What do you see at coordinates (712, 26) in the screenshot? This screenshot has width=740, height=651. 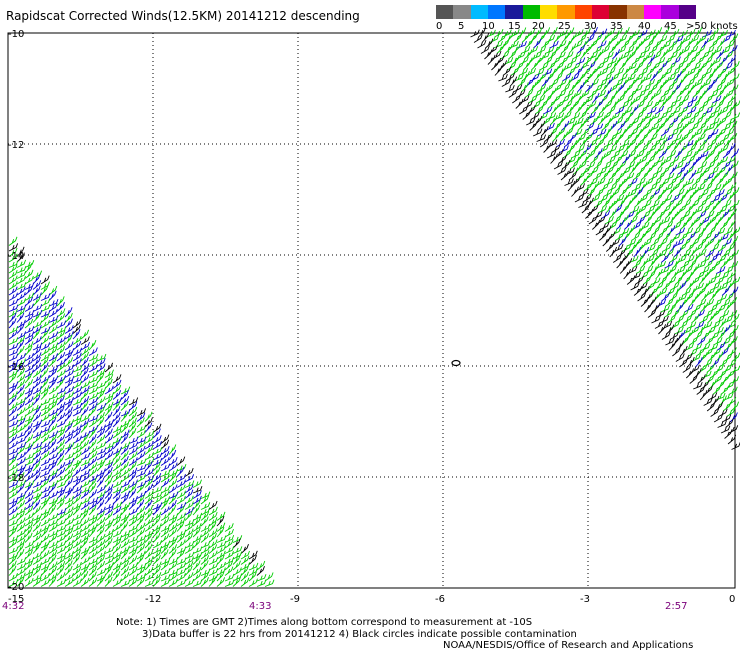 I see `legend-label-50-knots: >50 knots` at bounding box center [712, 26].